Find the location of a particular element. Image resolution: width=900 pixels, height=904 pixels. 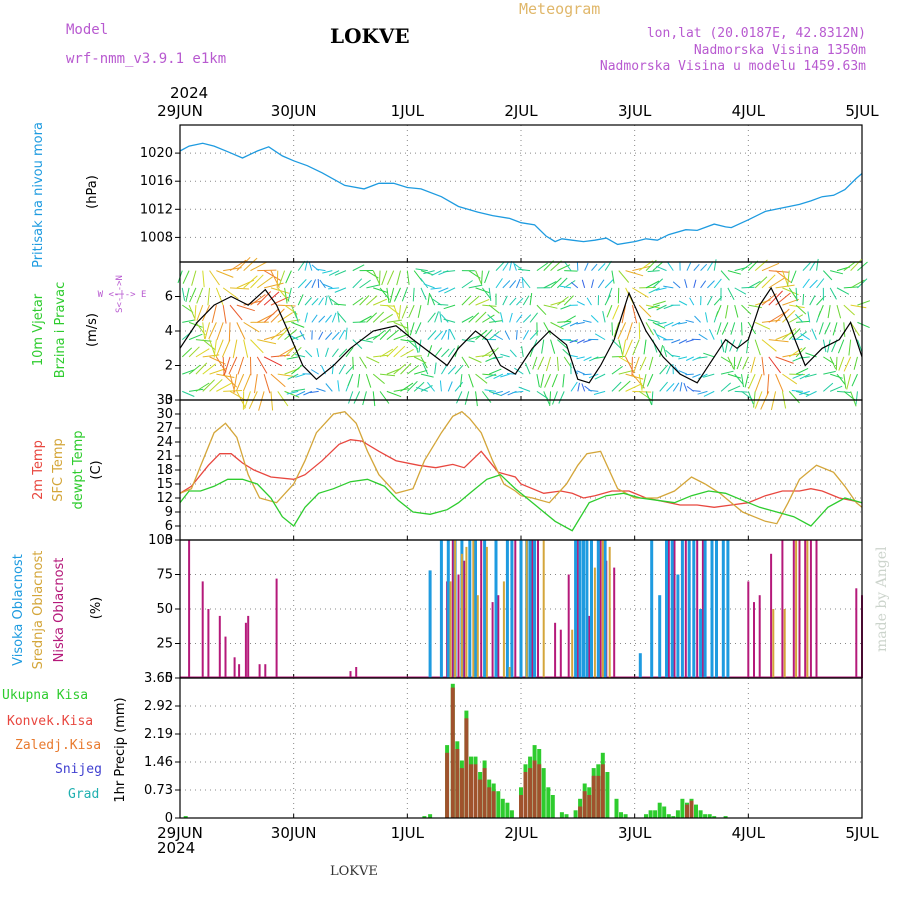

x-tick-label-top: 5JUL is located at coordinates (862, 111).